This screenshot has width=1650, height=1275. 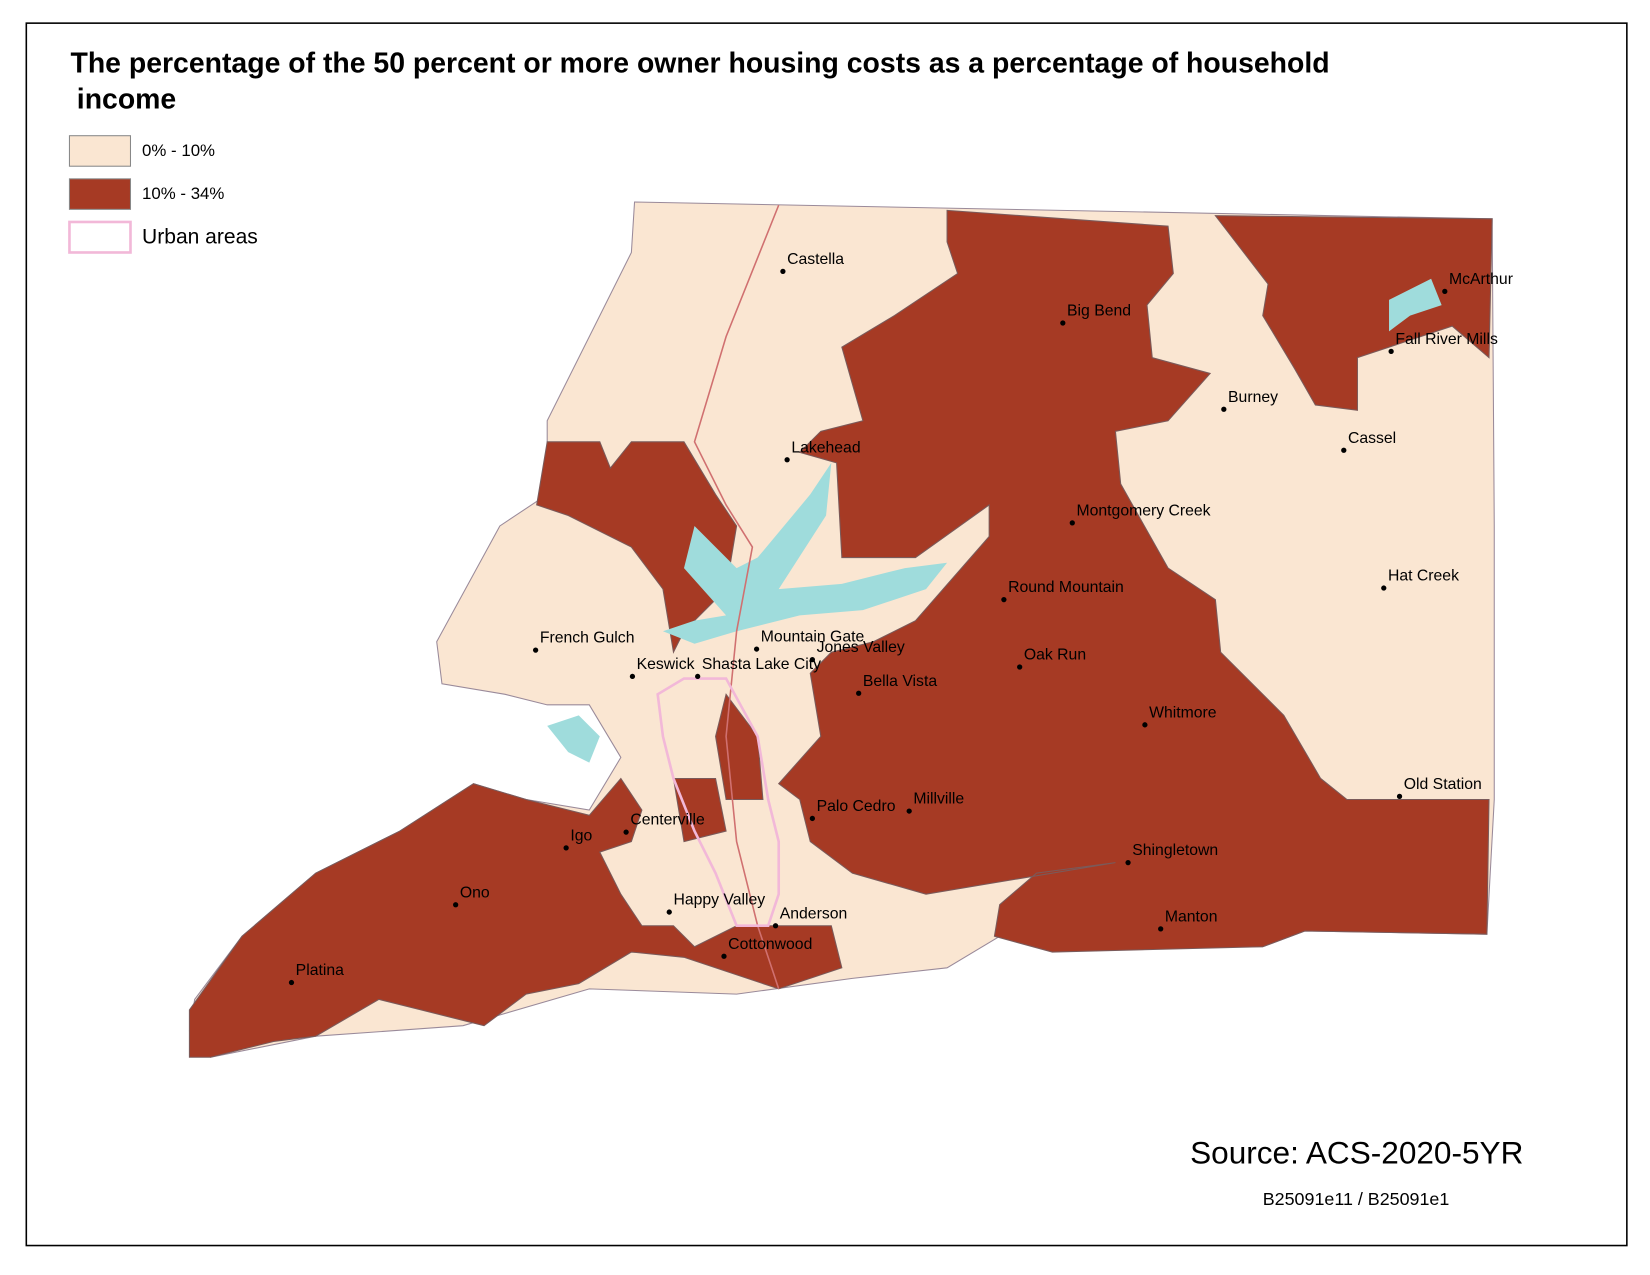 I want to click on place-label: Centerville, so click(x=667, y=820).